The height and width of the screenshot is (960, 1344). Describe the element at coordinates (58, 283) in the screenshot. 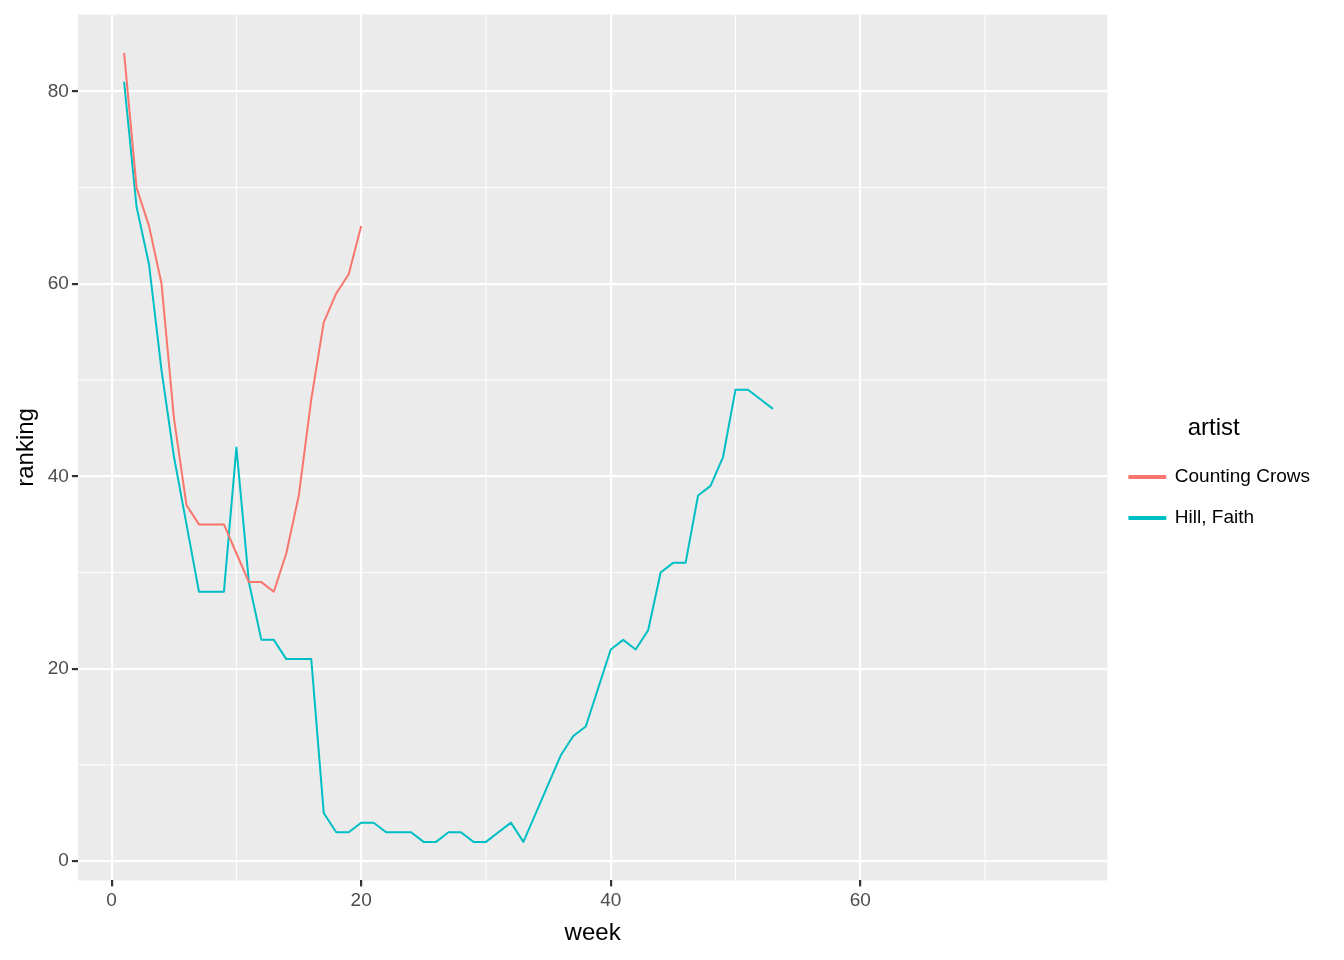

I see `y-tick-label: 60` at that location.